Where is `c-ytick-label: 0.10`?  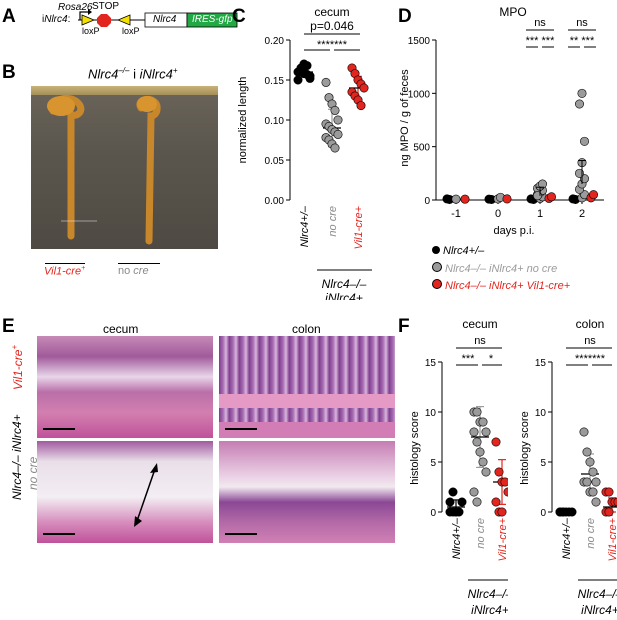
c-ytick-label: 0.10 is located at coordinates (275, 121).